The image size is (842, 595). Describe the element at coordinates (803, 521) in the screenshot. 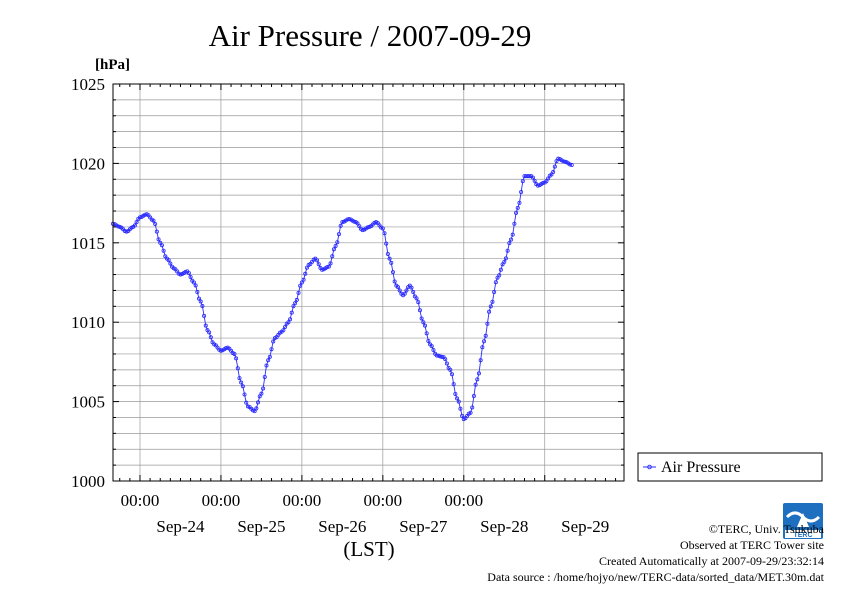

I see `terc-logo: TERC` at that location.